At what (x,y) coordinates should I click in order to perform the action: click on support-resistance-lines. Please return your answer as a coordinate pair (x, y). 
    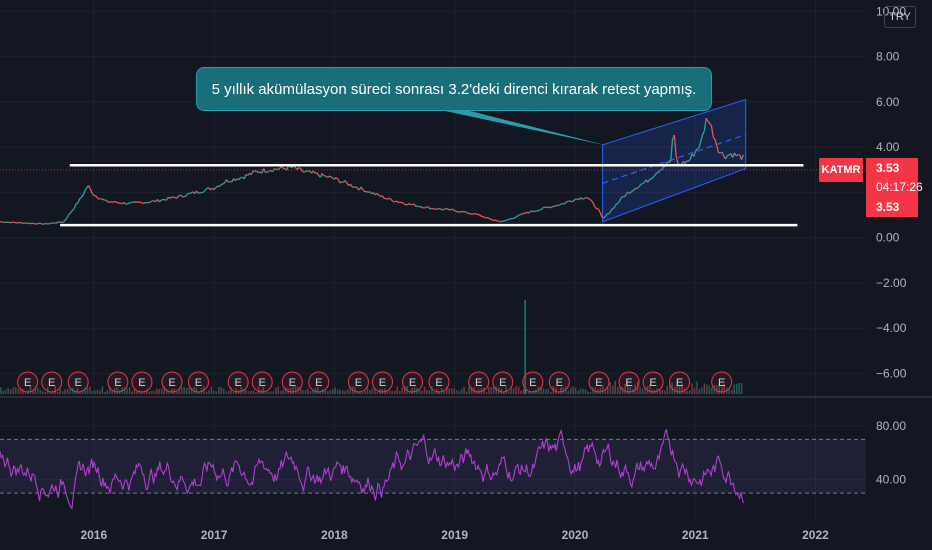
    Looking at the image, I should click on (432, 195).